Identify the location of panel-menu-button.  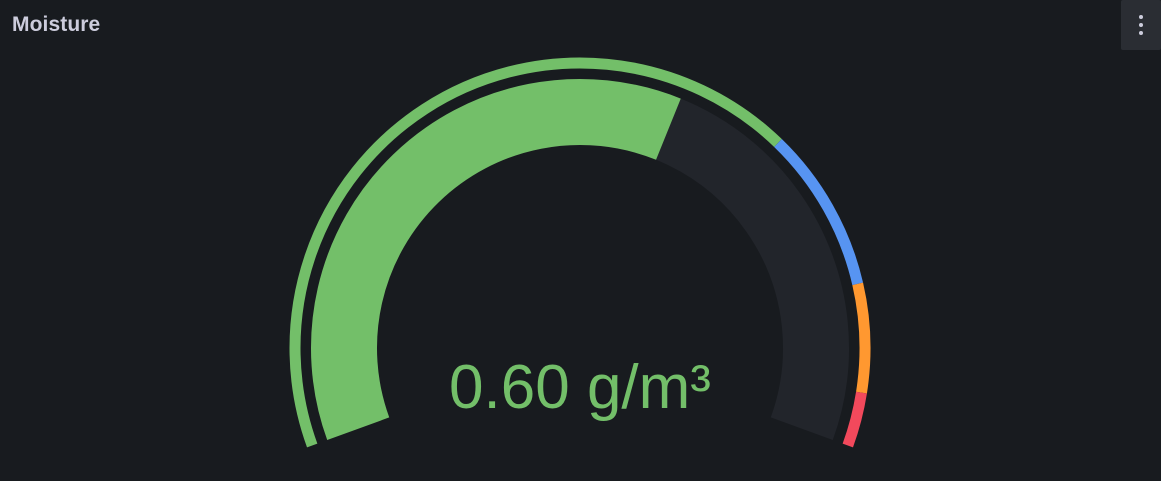
(1141, 25).